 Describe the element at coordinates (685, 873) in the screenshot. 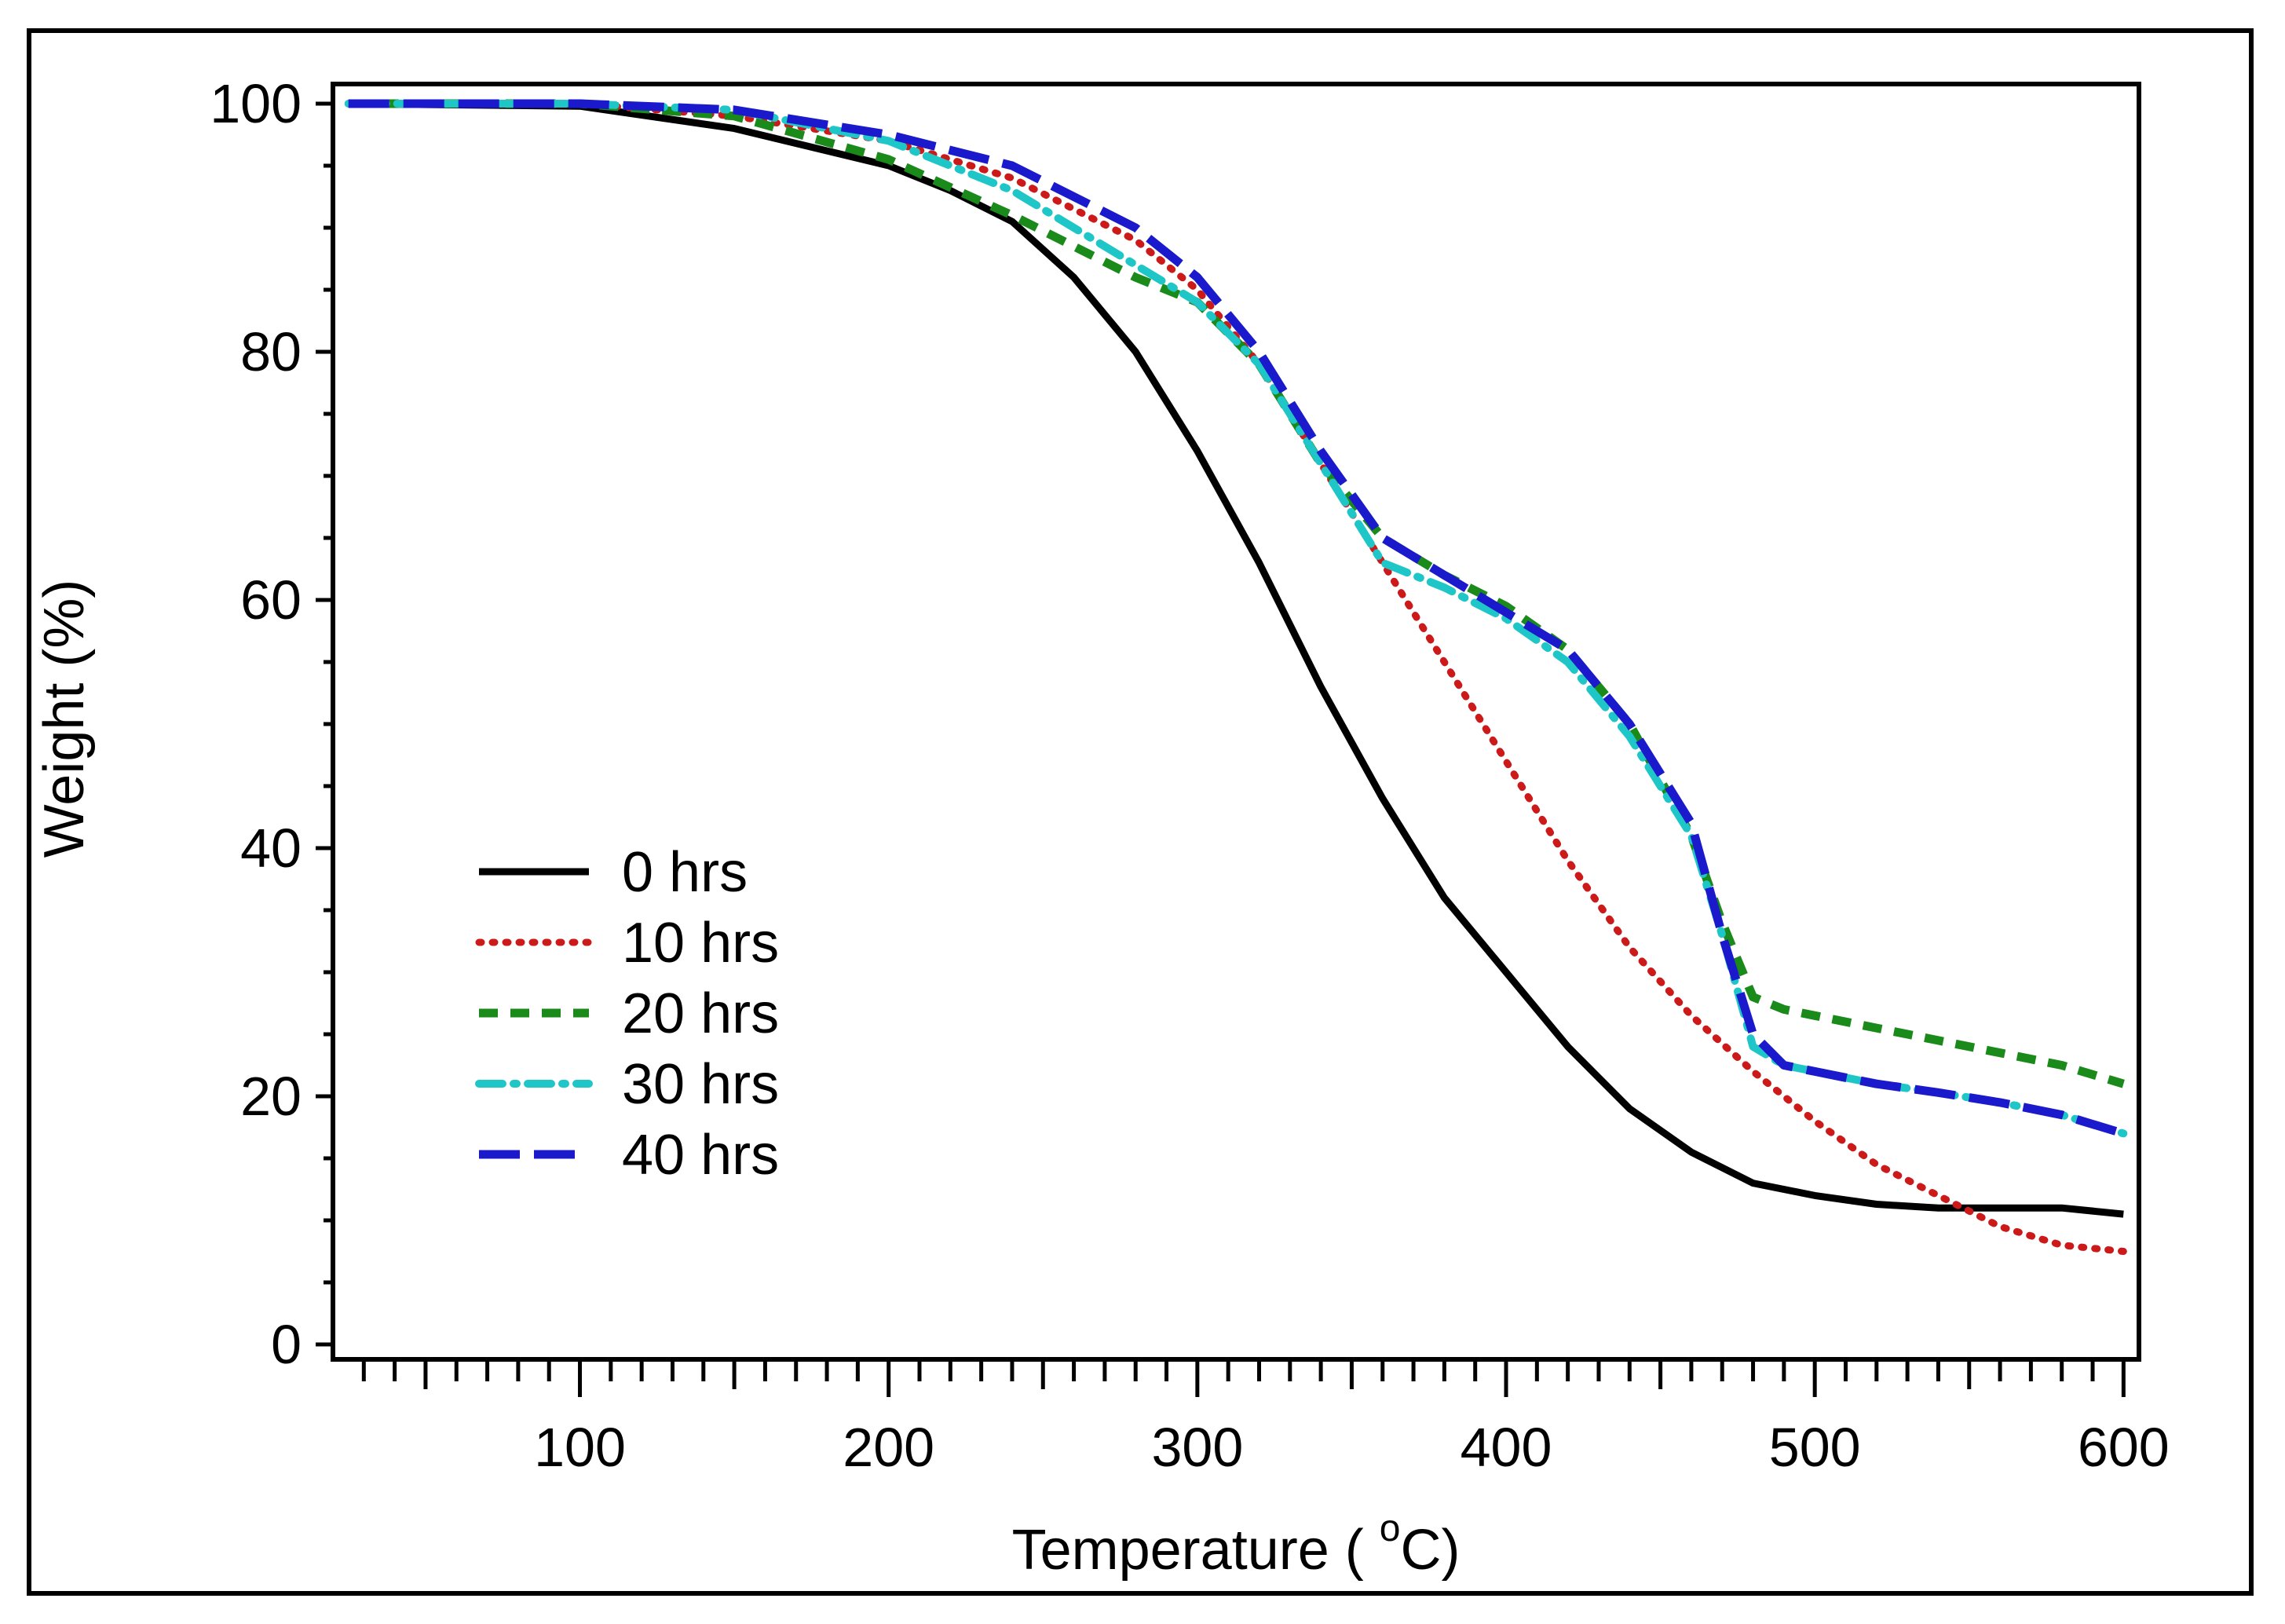

I see `legend-label: 0 hrs` at that location.